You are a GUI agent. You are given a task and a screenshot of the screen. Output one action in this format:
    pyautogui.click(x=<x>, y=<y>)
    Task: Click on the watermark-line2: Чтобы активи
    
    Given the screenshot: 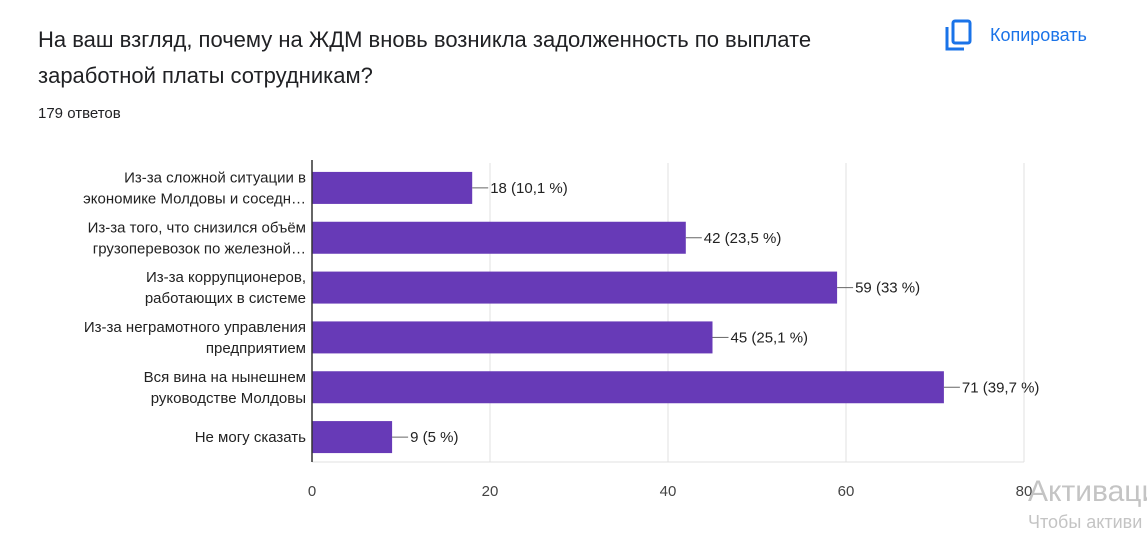 What is the action you would take?
    pyautogui.click(x=1085, y=522)
    